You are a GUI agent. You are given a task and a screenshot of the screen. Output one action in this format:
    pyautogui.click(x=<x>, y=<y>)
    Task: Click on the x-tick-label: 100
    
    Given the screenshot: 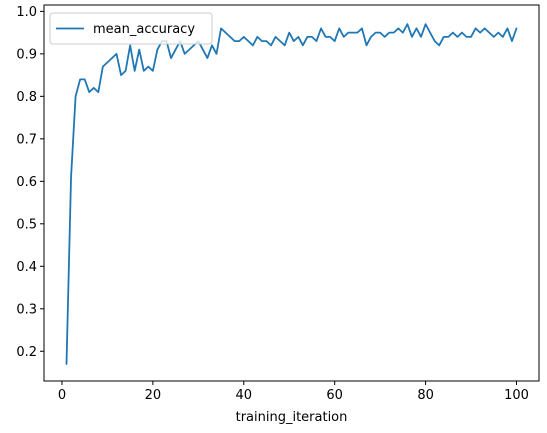 What is the action you would take?
    pyautogui.click(x=516, y=395)
    